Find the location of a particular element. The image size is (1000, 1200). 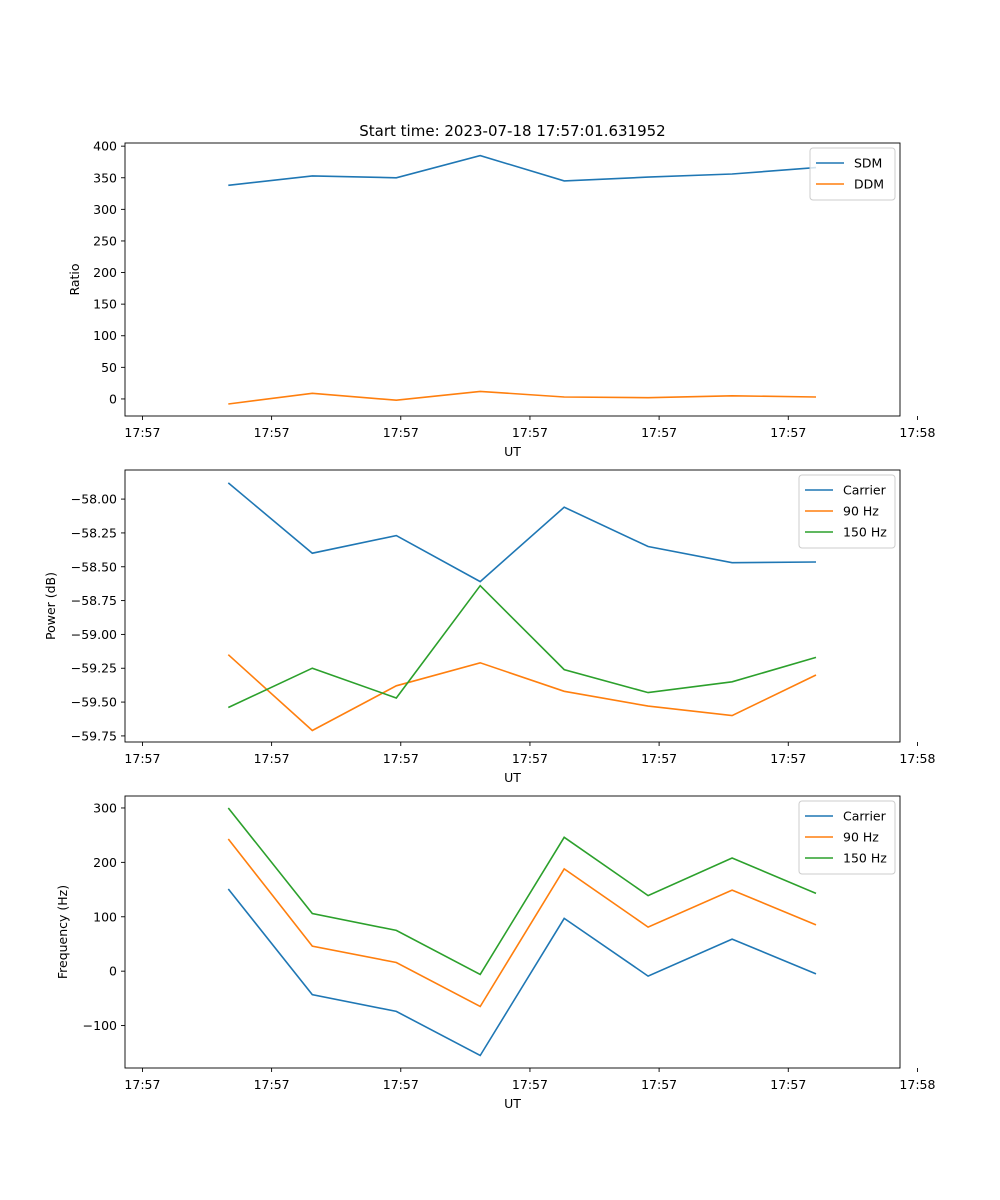

legend: SDM DDM is located at coordinates (852, 174).